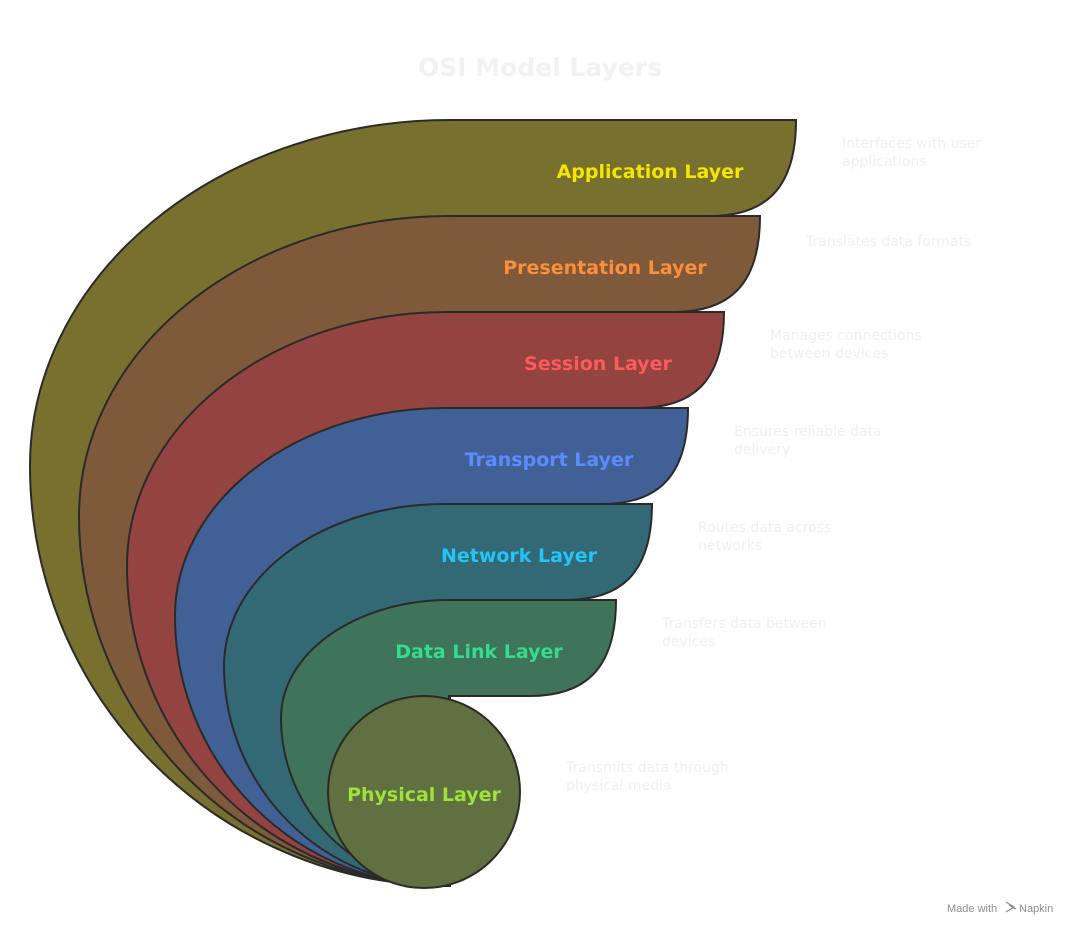  I want to click on layer-description-2: Translates data formats, so click(888, 242).